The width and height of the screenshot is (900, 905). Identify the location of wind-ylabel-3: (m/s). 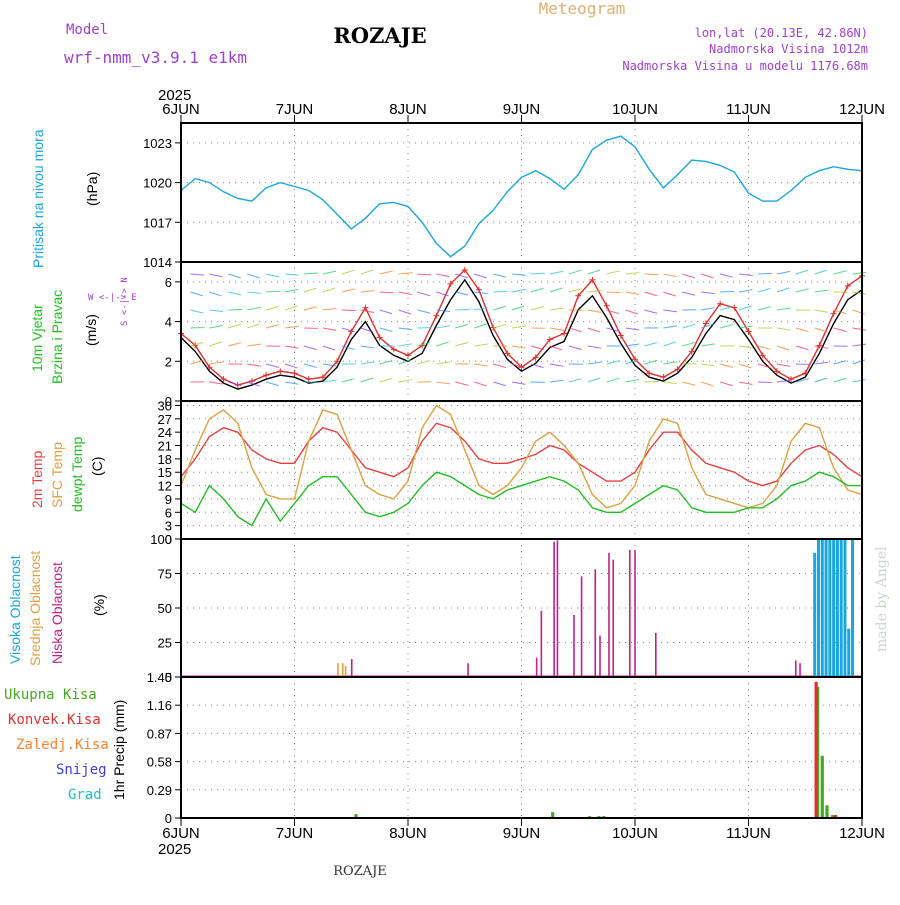
(91, 330).